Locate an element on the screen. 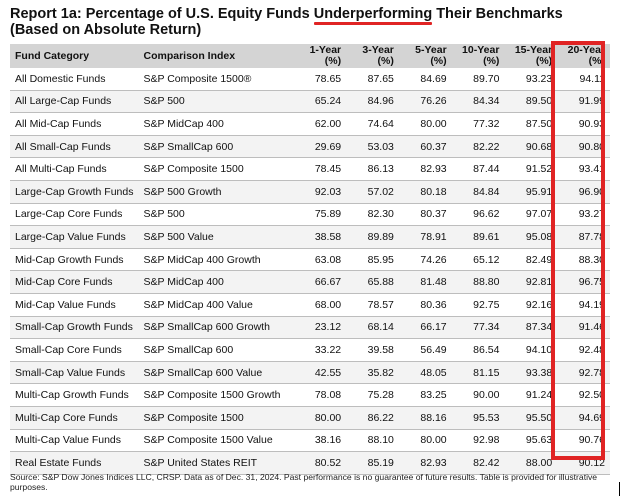  value-1-year-cell: 29.69 is located at coordinates (320, 147).